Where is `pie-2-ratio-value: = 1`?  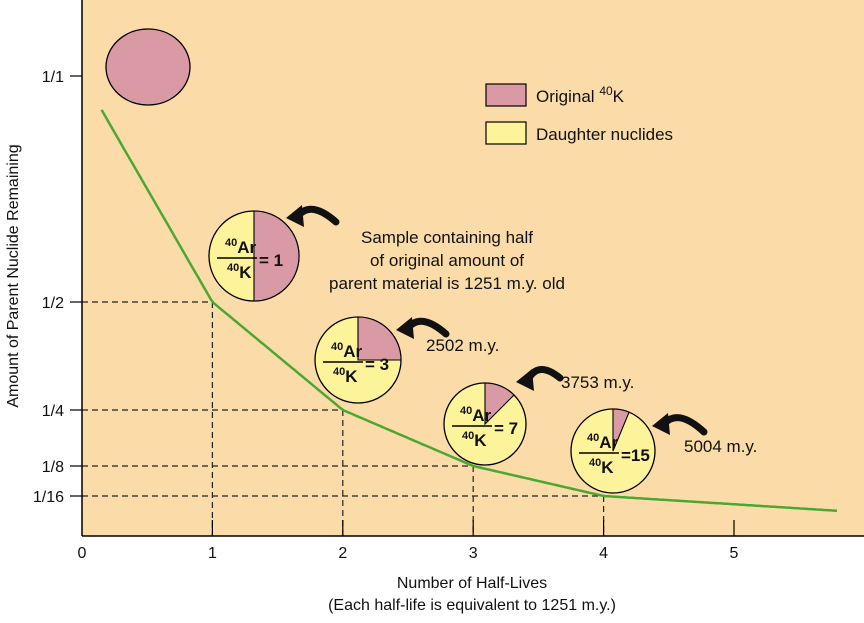
pie-2-ratio-value: = 1 is located at coordinates (271, 260).